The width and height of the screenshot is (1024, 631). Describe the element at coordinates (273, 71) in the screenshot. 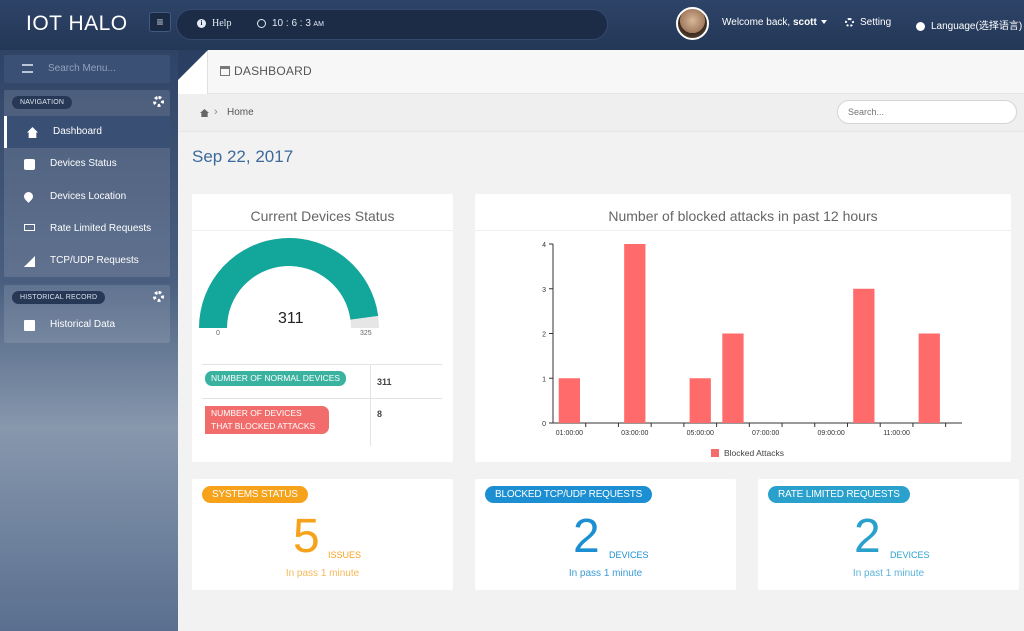

I see `page-title-text: DASHBOARD` at that location.